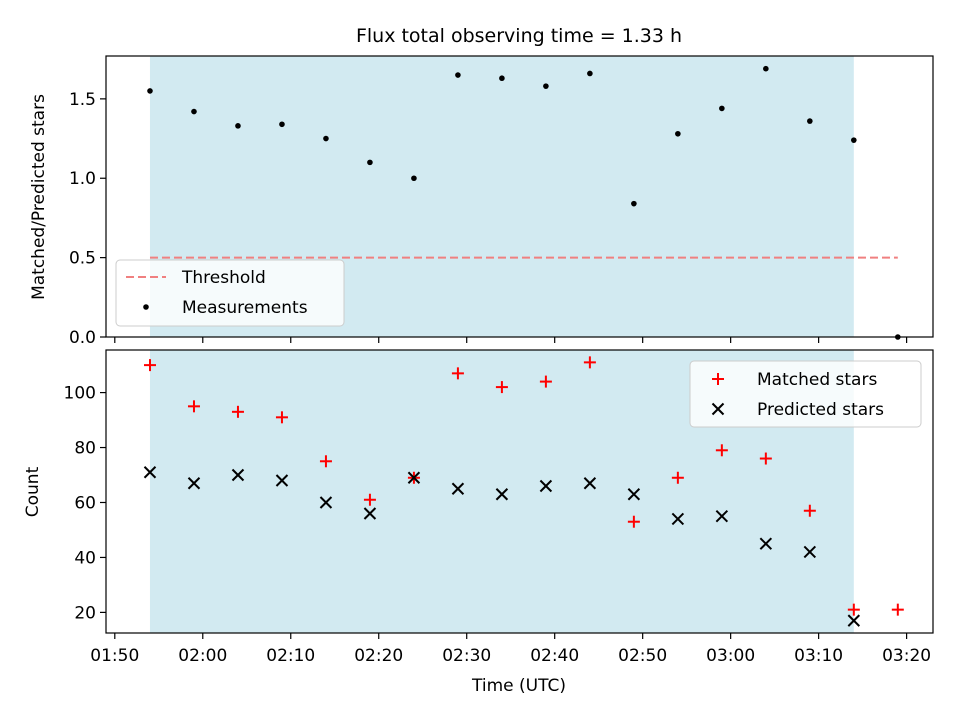  I want to click on top-y-tick-label: 0.0, so click(82, 338).